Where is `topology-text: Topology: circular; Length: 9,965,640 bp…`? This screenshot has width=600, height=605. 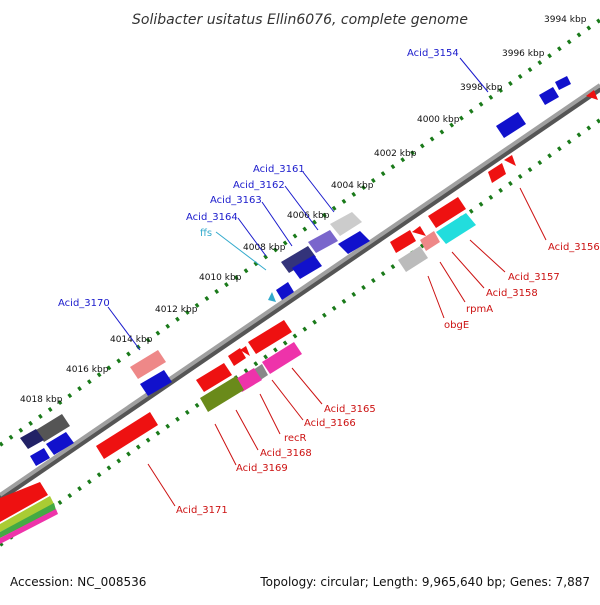 topology-text: Topology: circular; Length: 9,965,640 bp… is located at coordinates (424, 582).